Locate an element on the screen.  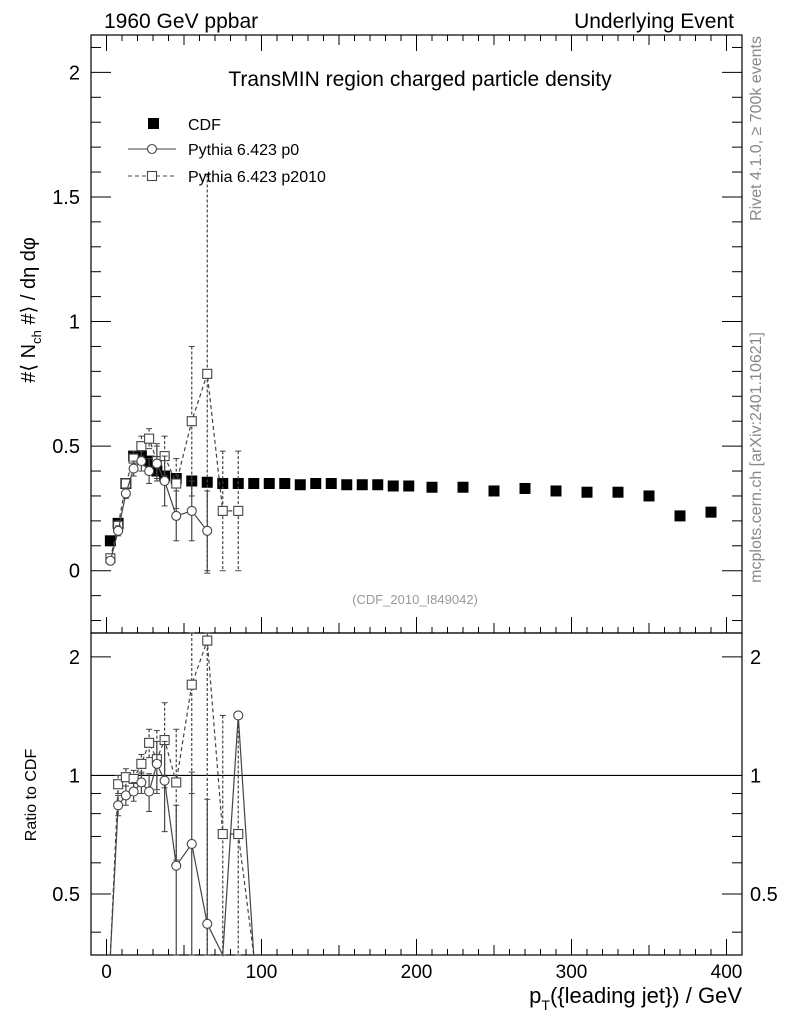
x-tick-label: 100 is located at coordinates (262, 972).